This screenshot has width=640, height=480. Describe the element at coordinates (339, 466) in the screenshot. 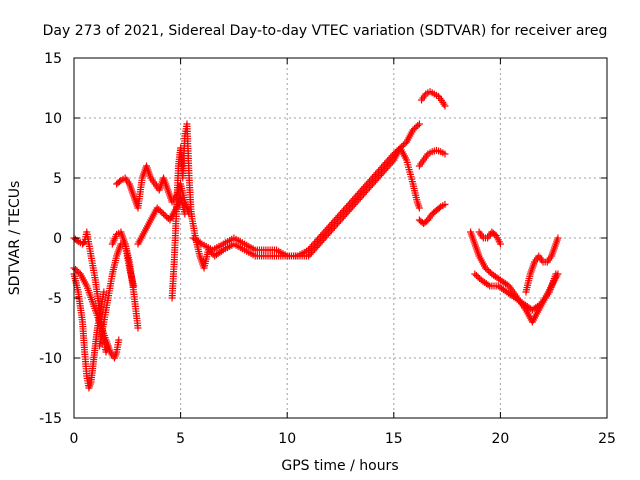

I see `x-axis-label: GPS time / hours` at that location.